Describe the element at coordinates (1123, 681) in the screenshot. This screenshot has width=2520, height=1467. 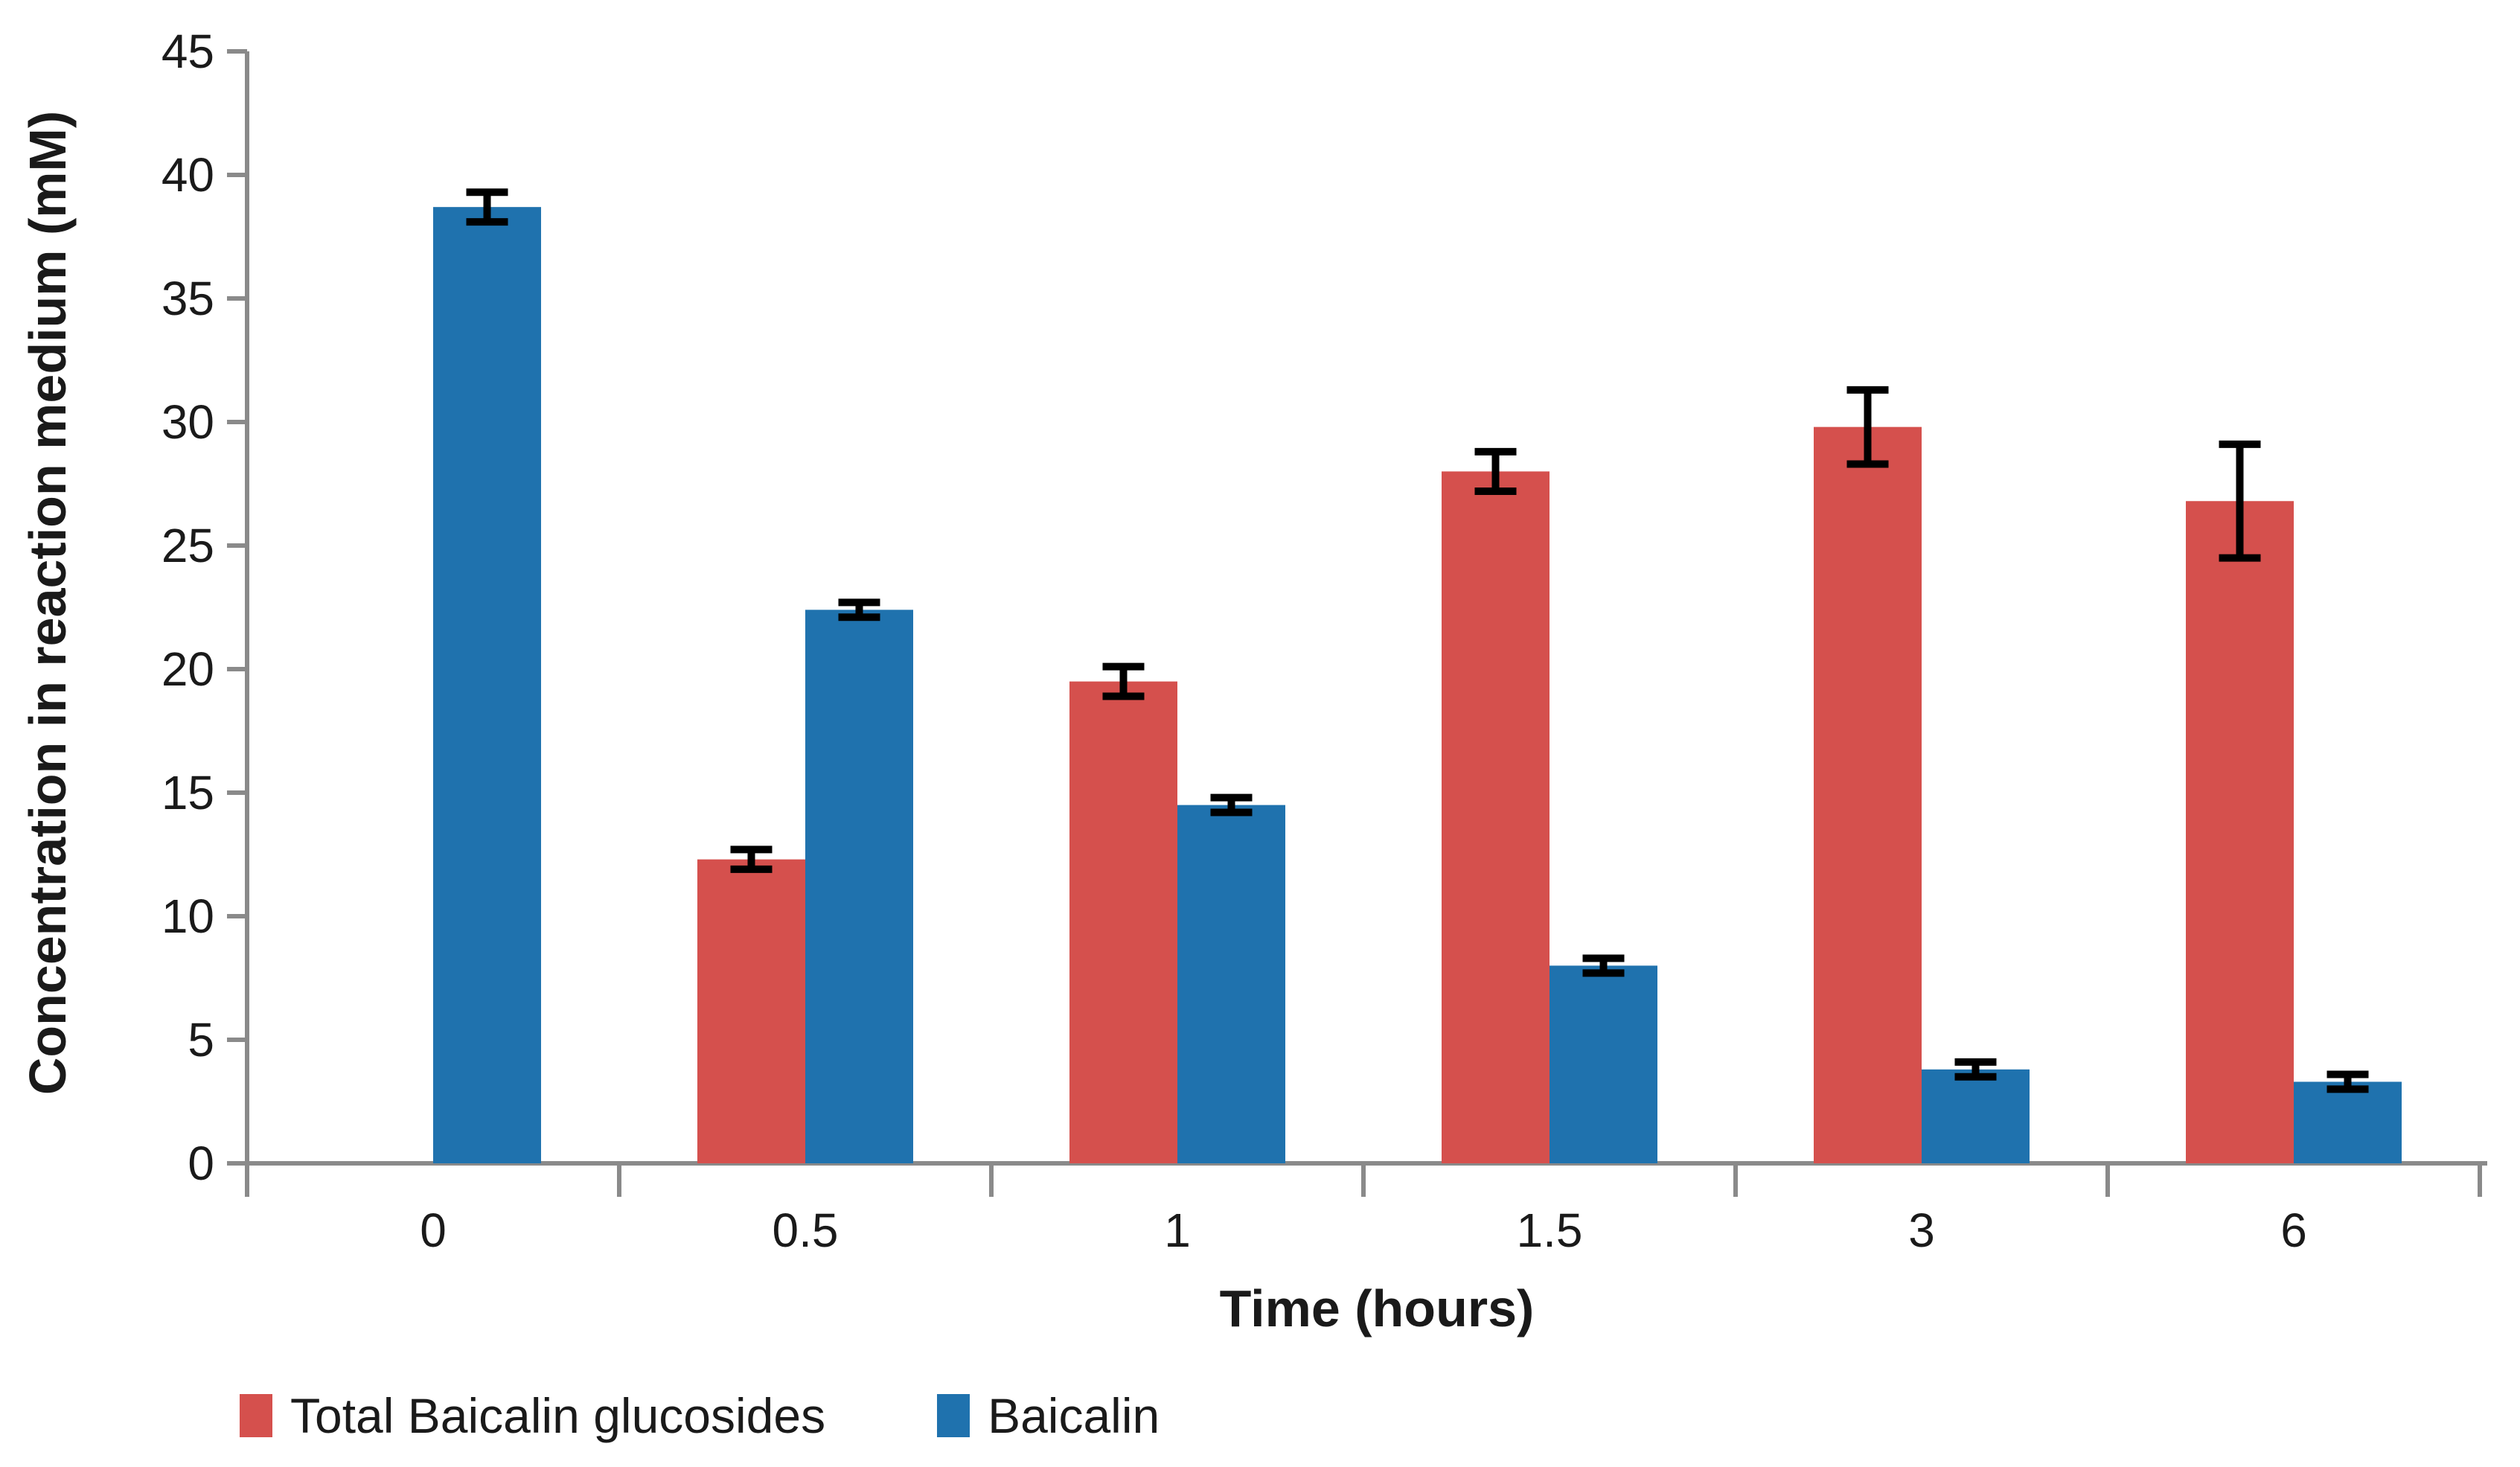
I see `error-bar-total-baicalin-glucosides-1h` at that location.